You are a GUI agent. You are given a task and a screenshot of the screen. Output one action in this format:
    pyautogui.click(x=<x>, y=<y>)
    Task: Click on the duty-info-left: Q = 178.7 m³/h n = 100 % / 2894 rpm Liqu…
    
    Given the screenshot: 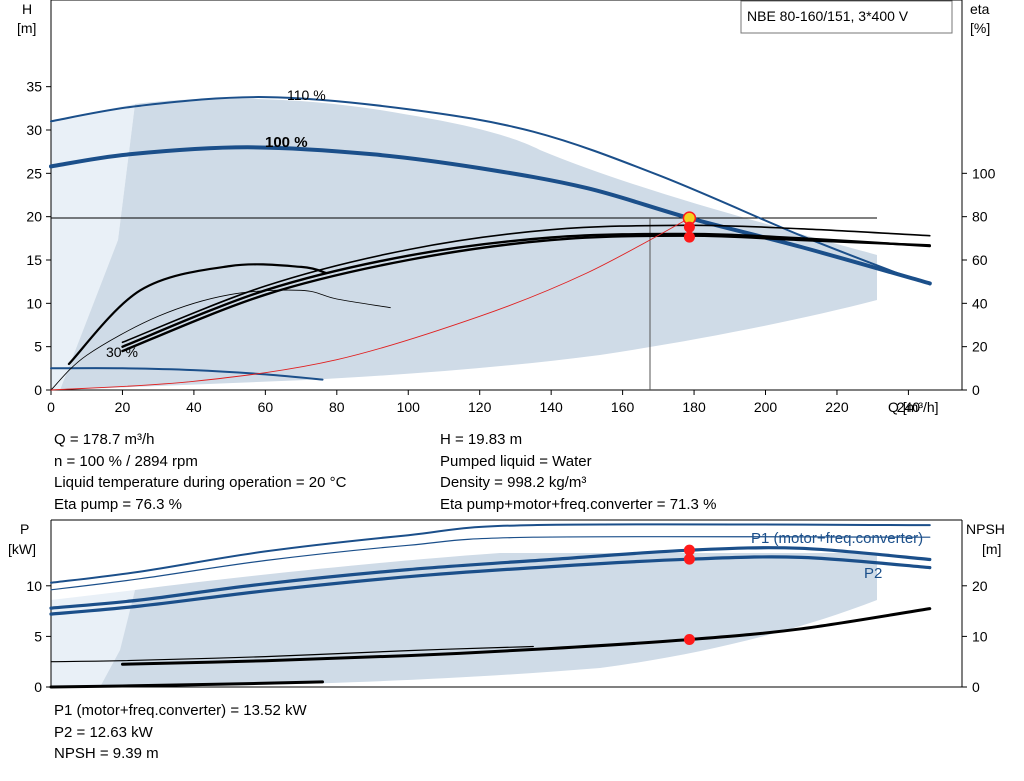 What is the action you would take?
    pyautogui.click(x=200, y=472)
    